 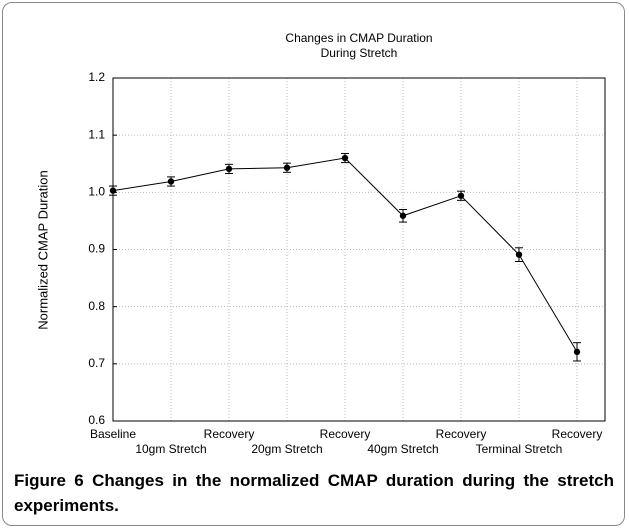 I want to click on y-axis-label: Normalized CMAP Duration, so click(x=42, y=249).